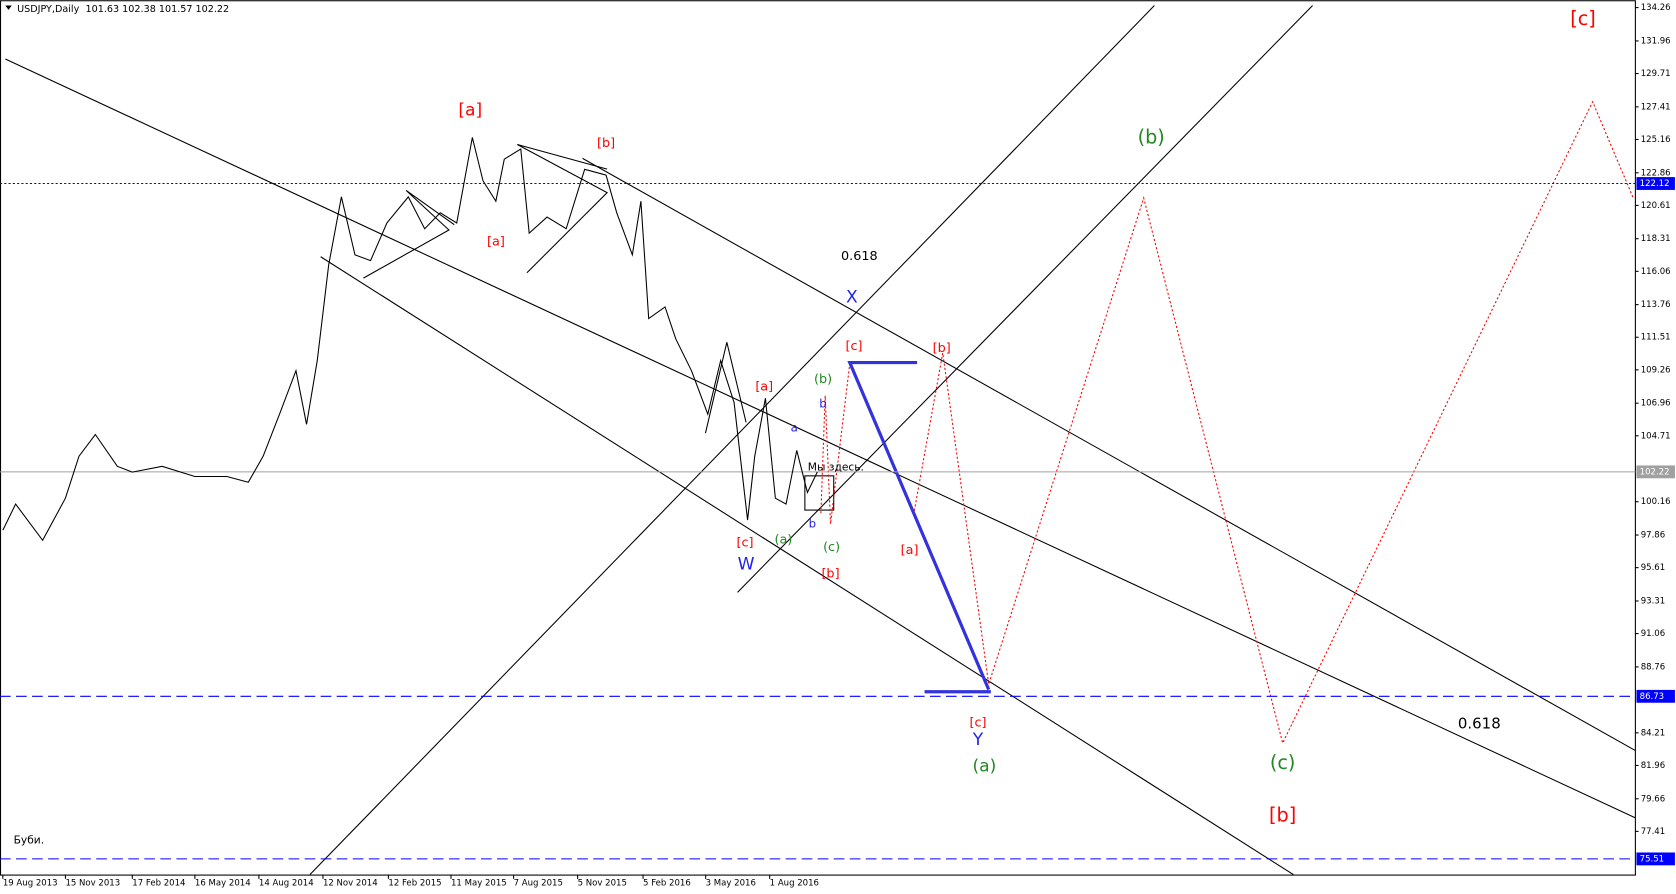 This screenshot has height=894, width=1676. Describe the element at coordinates (1656, 436) in the screenshot. I see `y-tick-label: 104.71` at that location.